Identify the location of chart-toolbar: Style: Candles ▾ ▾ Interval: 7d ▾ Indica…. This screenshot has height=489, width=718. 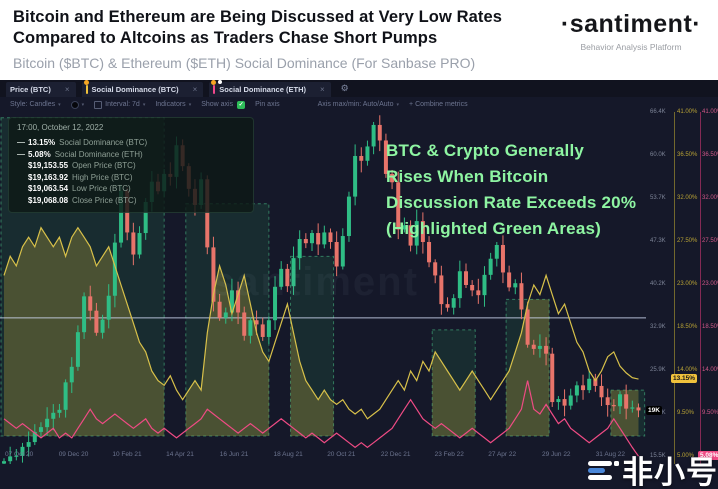
(359, 104).